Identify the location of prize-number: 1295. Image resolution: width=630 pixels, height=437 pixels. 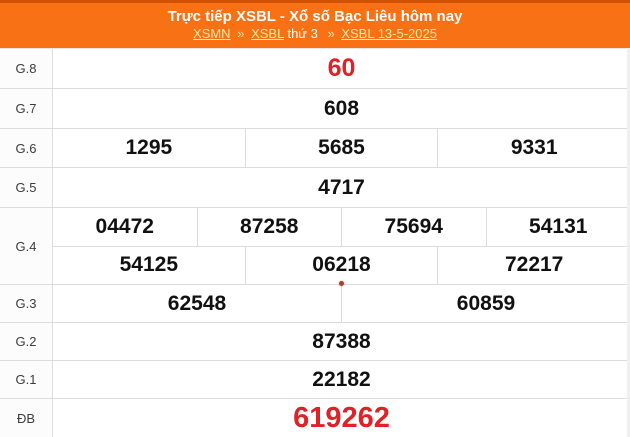
(149, 147).